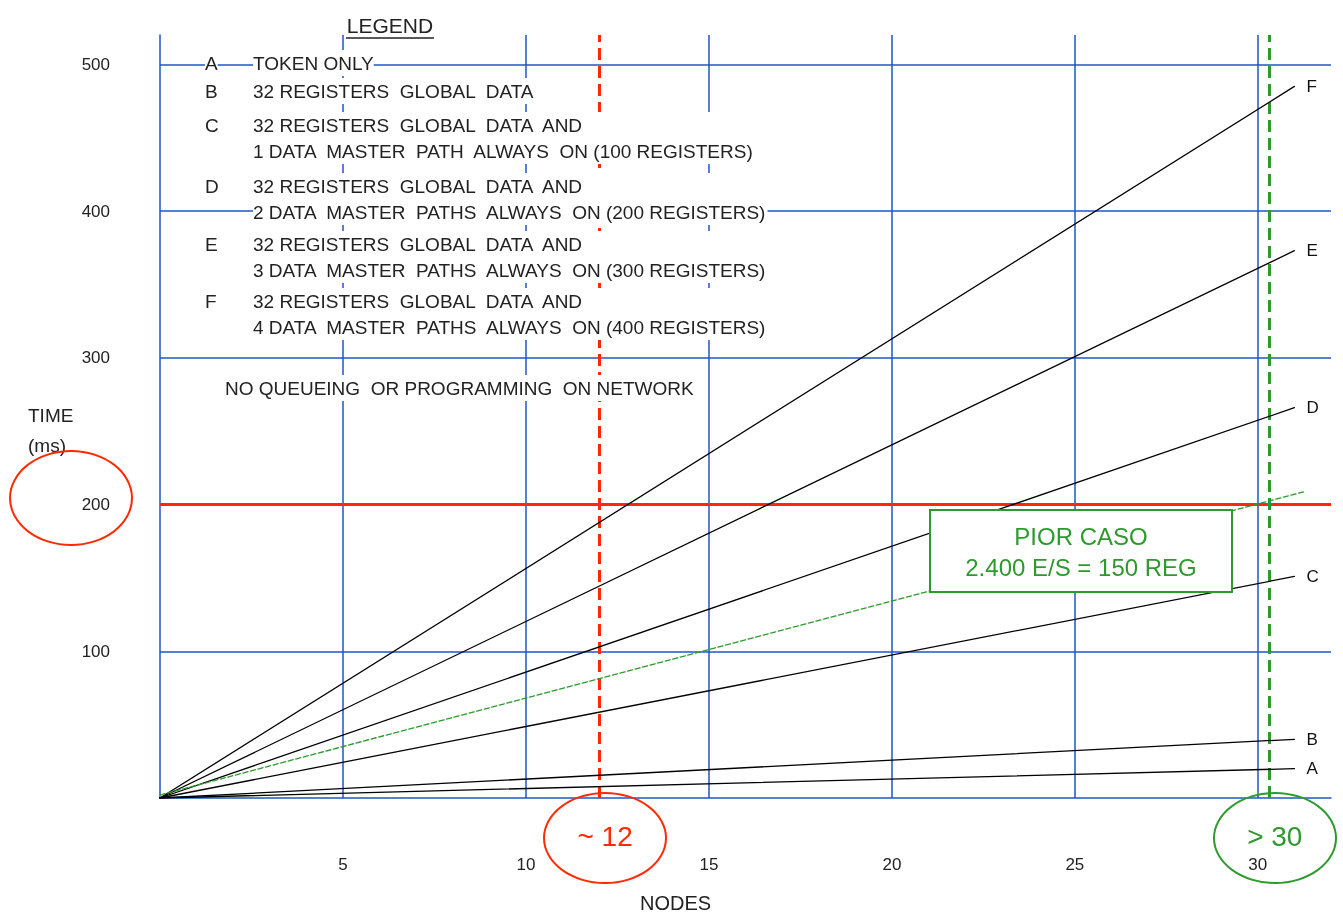 This screenshot has width=1343, height=920. Describe the element at coordinates (509, 199) in the screenshot. I see `annotation: 32 REGISTERS GLOBAL DATA AND 2 DATA MASTER PATHS ALWAYS ON (200 REGISTERS)` at that location.